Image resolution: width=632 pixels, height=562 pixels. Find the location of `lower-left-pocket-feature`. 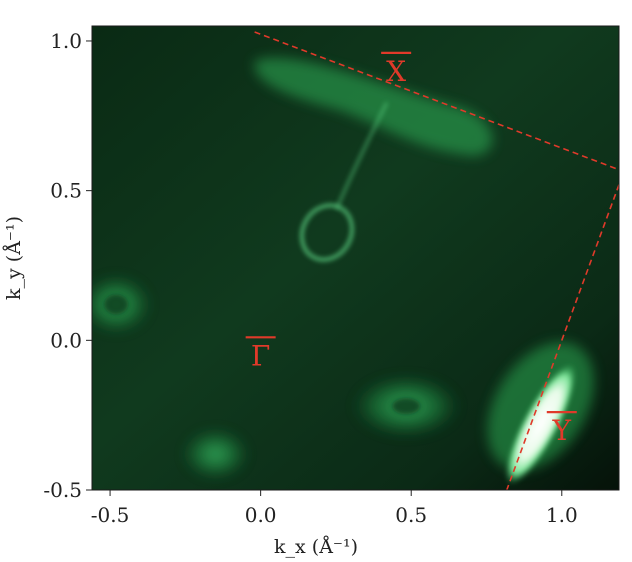

lower-left-pocket-feature is located at coordinates (215, 454).